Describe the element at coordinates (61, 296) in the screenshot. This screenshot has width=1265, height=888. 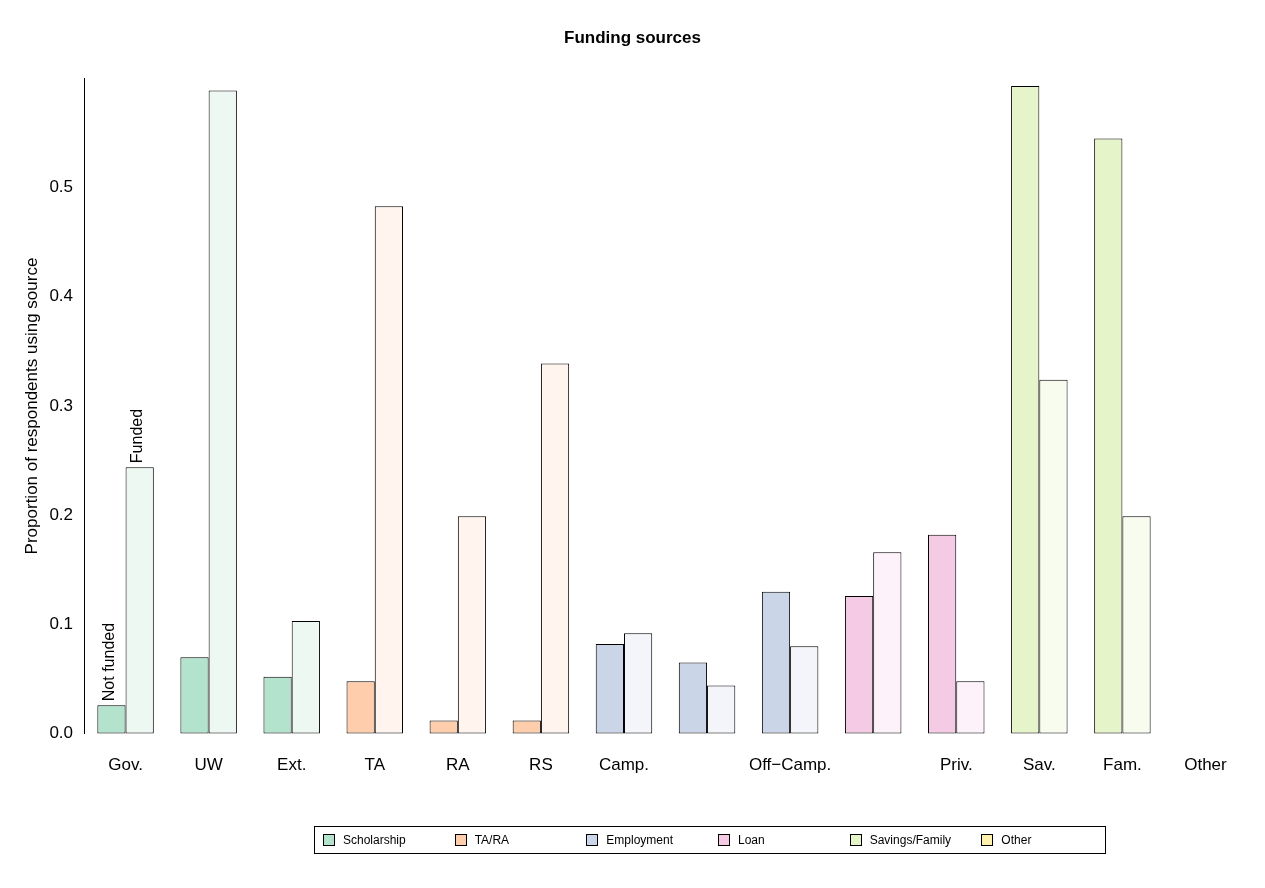
I see `y-tick-label: 0.4` at that location.